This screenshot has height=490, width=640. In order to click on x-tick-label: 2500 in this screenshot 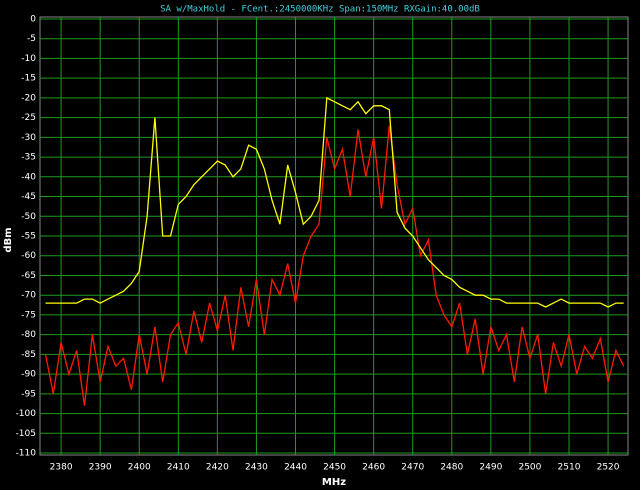, I will do `click(529, 468)`.